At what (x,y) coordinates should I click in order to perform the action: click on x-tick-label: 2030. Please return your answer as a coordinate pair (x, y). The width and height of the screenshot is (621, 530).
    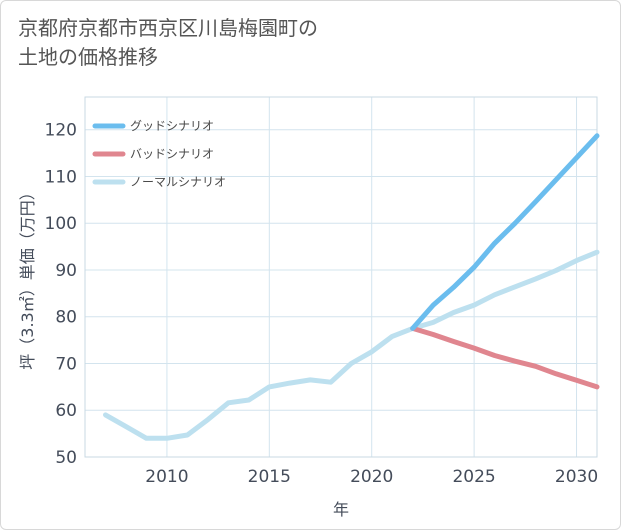
    Looking at the image, I should click on (576, 477).